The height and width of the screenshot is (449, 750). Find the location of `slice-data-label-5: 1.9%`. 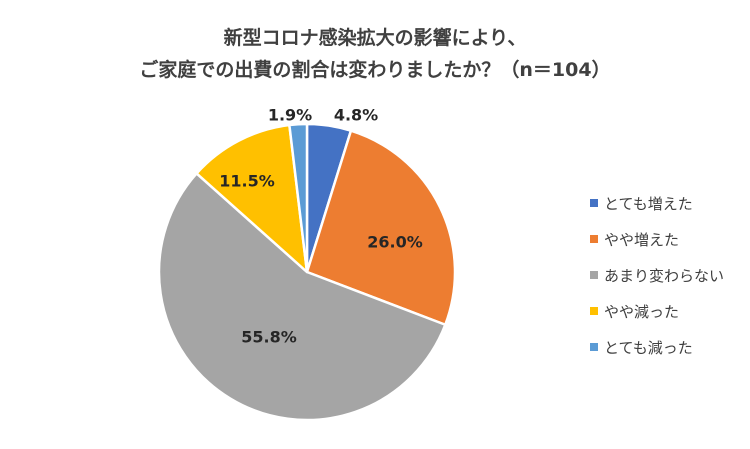

slice-data-label-5: 1.9% is located at coordinates (290, 115).